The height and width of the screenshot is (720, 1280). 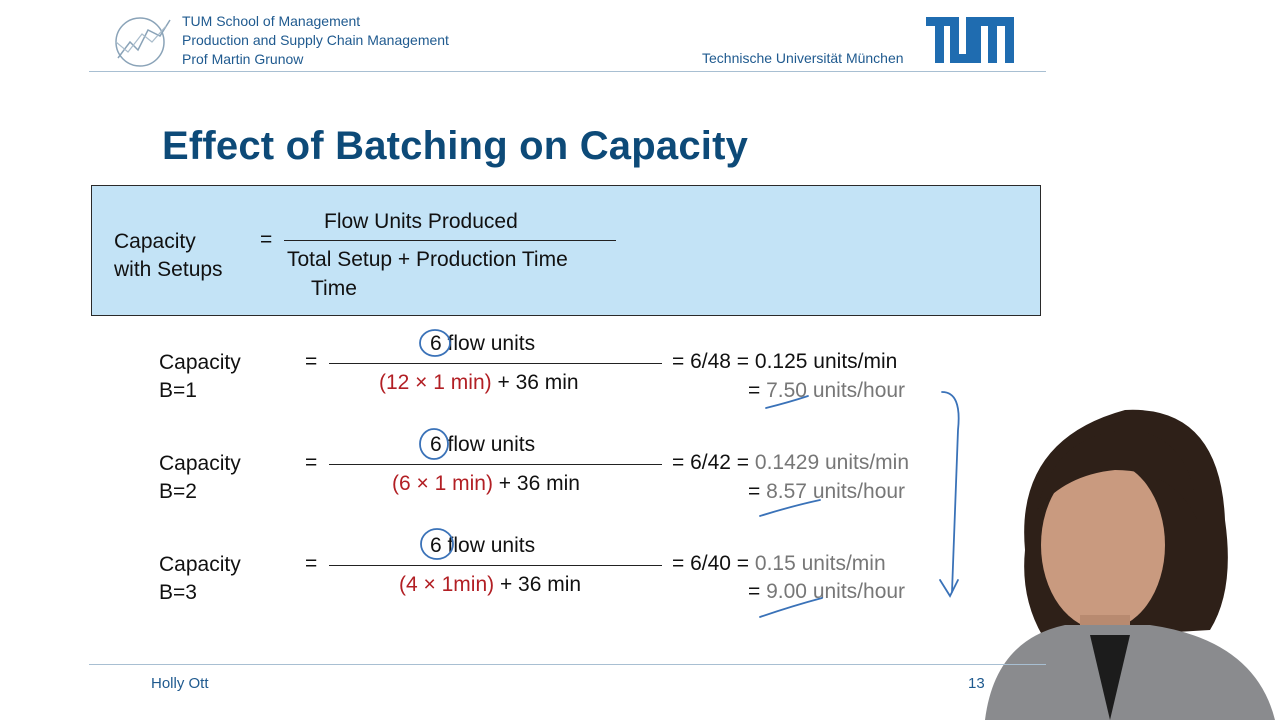 I want to click on presenter-video-icon, so click(x=1130, y=564).